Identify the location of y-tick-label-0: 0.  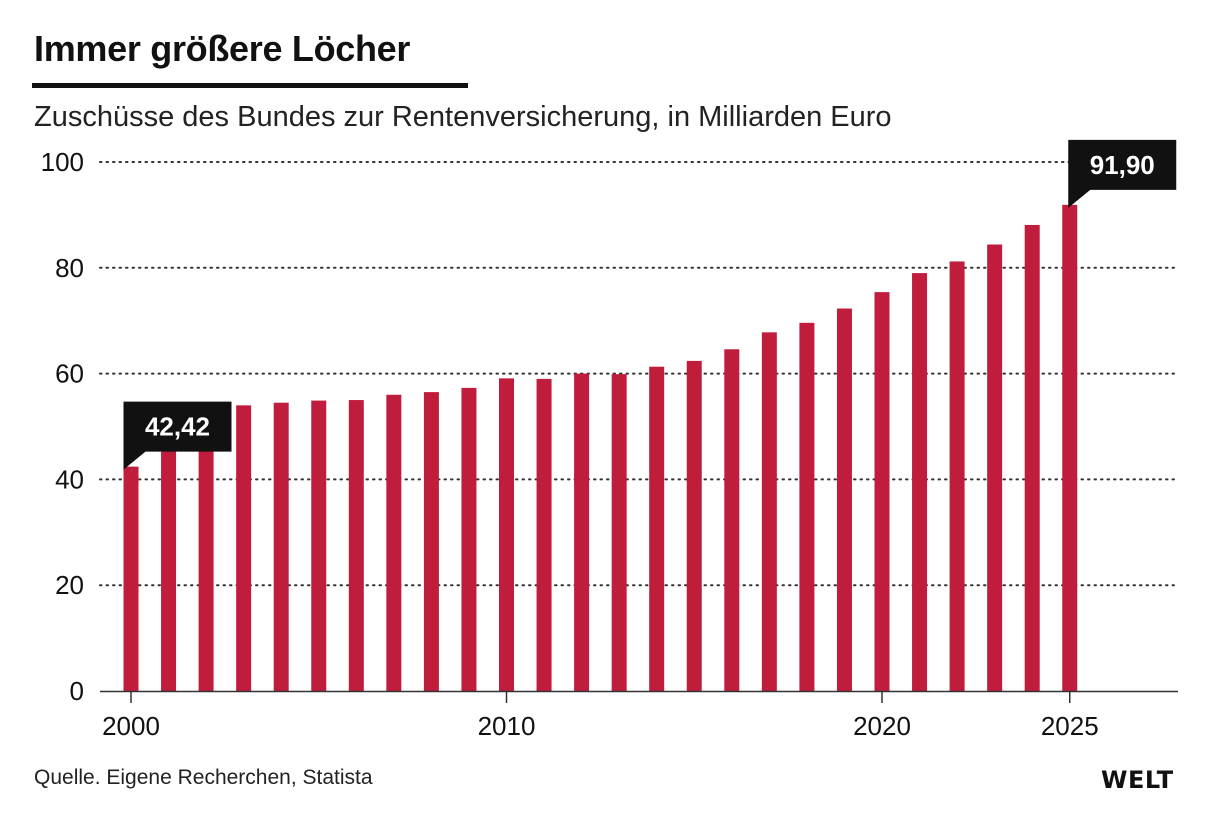
(77, 691).